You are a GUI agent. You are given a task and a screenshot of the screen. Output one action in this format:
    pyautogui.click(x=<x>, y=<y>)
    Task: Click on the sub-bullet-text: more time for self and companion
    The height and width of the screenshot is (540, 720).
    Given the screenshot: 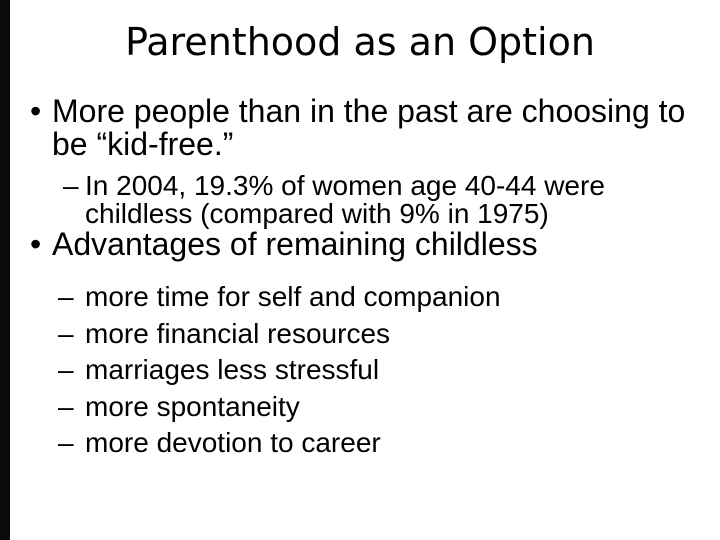 What is the action you would take?
    pyautogui.click(x=293, y=296)
    